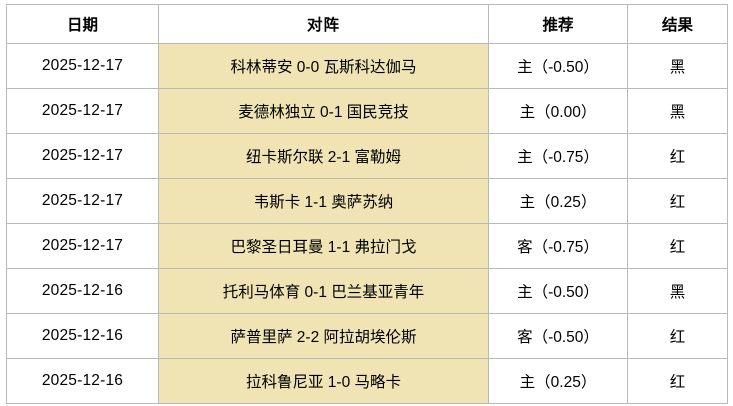 This screenshot has height=406, width=733. I want to click on cell-pick: 客（-0.75）, so click(558, 246).